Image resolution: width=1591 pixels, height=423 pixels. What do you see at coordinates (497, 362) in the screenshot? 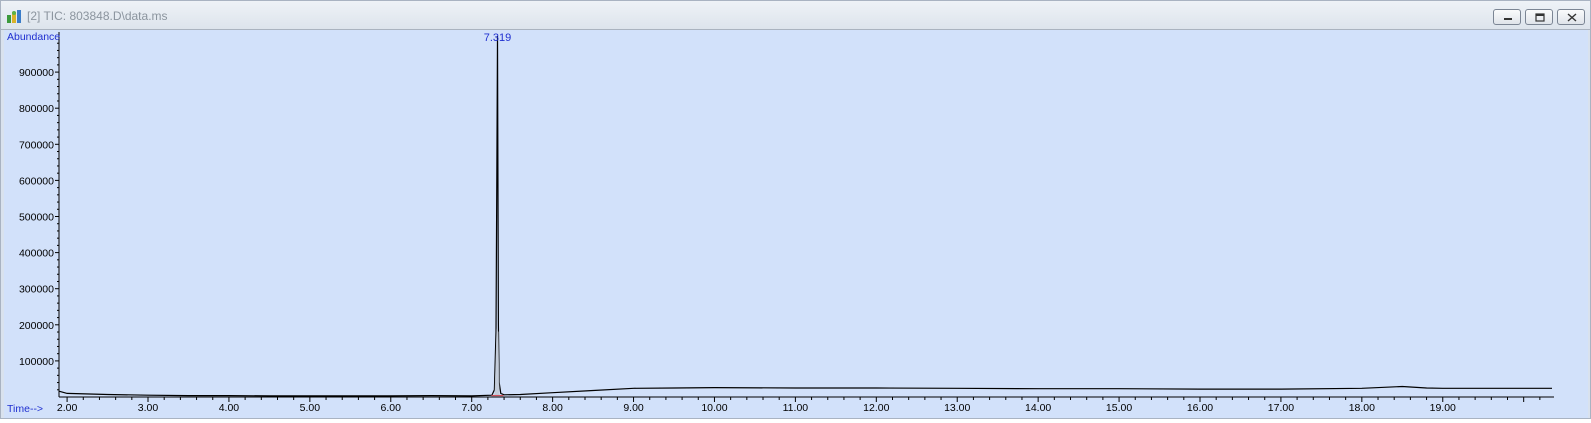
I see `peak-integration-area` at bounding box center [497, 362].